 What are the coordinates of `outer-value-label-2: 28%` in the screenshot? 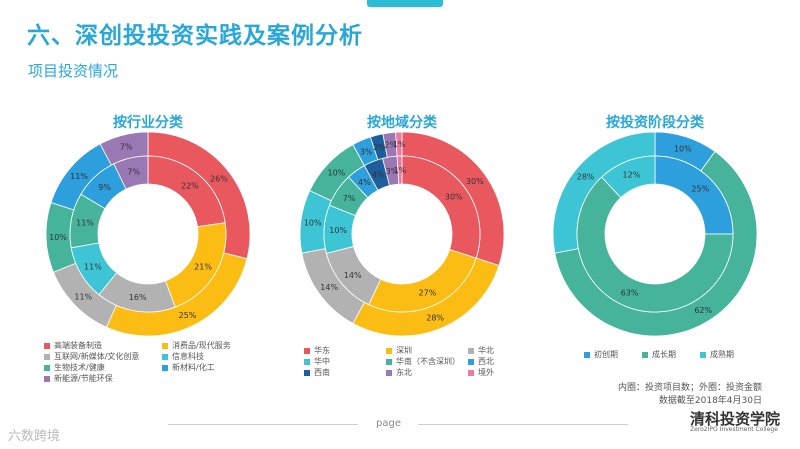 It's located at (586, 177).